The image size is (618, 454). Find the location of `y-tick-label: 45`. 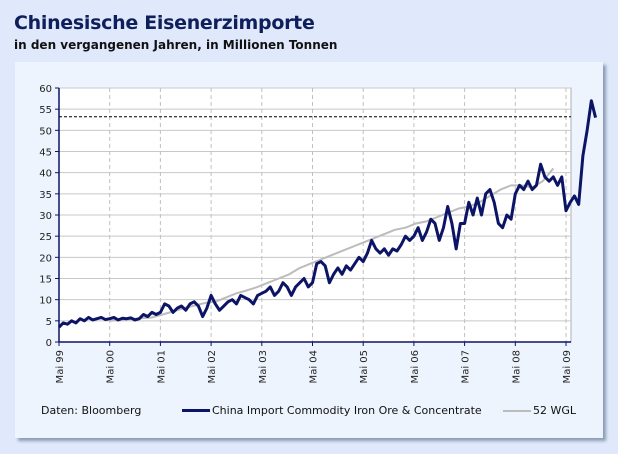

y-tick-label: 45 is located at coordinates (45, 153).